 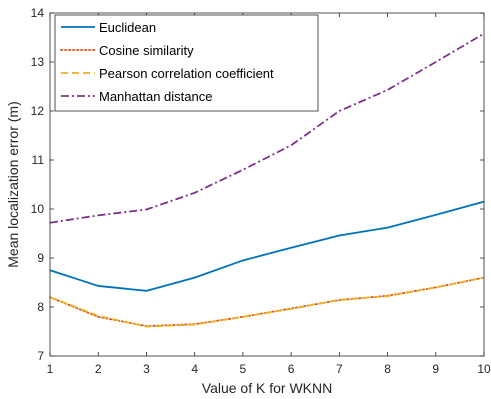 What do you see at coordinates (127, 27) in the screenshot?
I see `legend-label-1: Euclidean` at bounding box center [127, 27].